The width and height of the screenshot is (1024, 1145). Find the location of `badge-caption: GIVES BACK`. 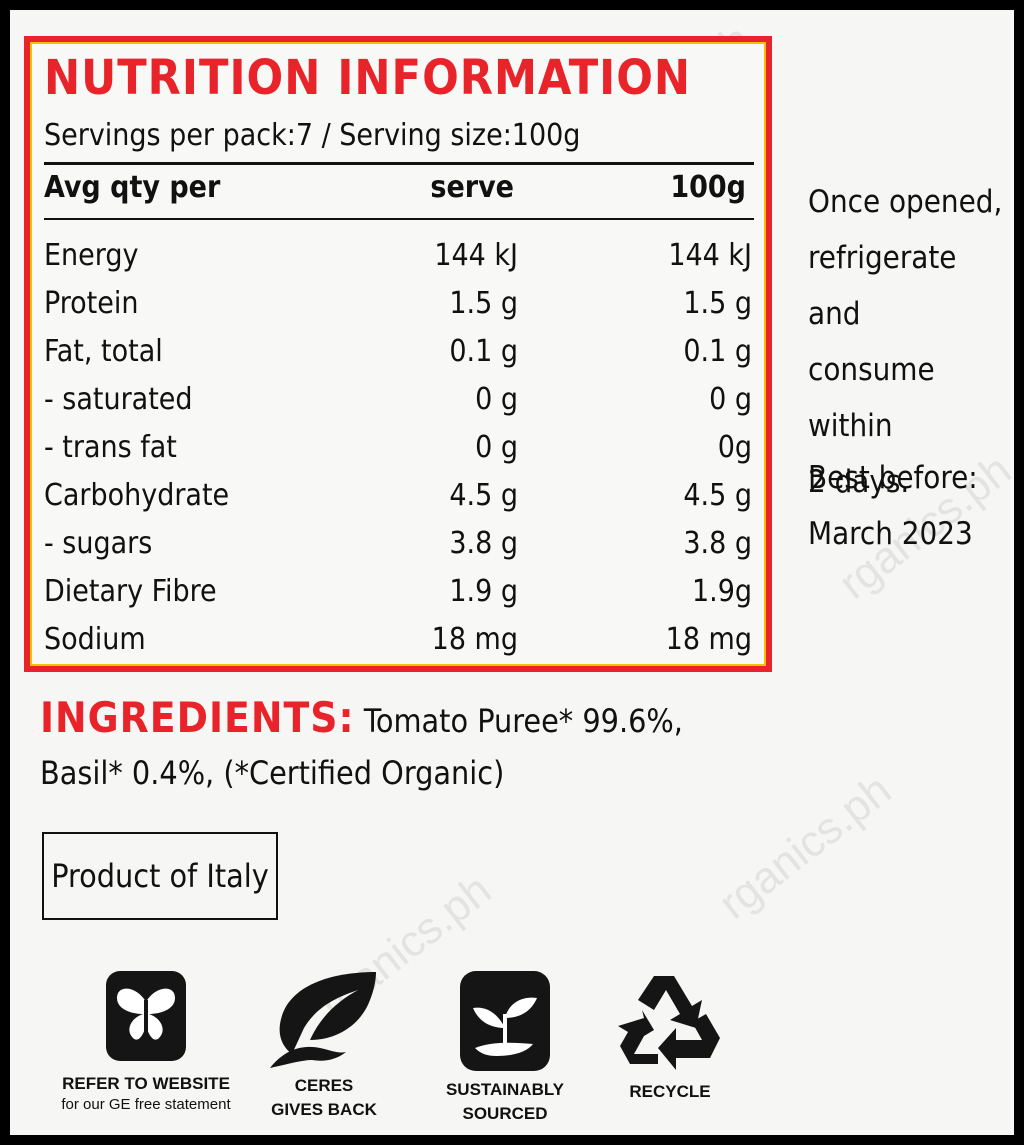

badge-caption: GIVES BACK is located at coordinates (324, 1109).